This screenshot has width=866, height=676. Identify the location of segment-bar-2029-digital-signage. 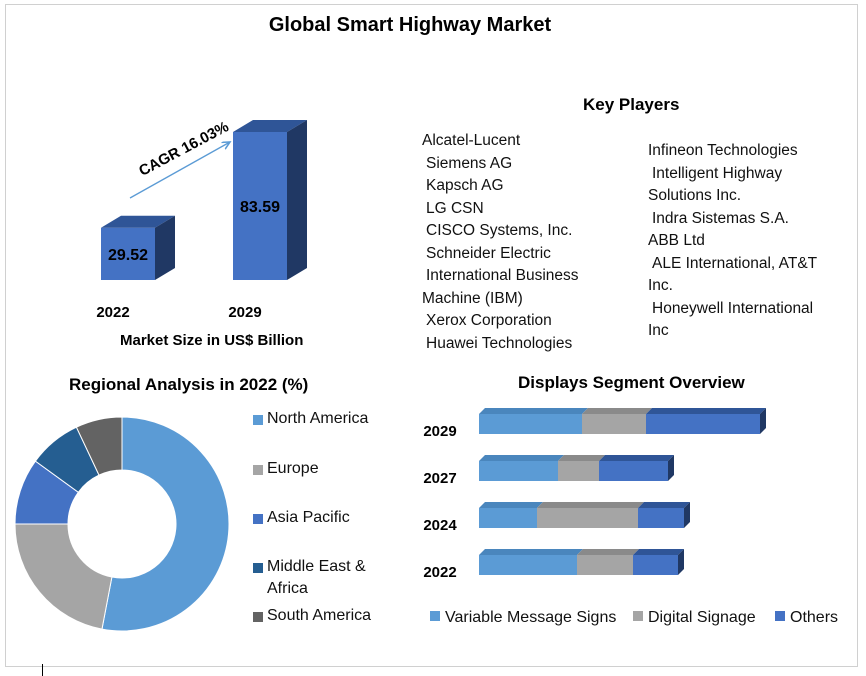
(614, 424).